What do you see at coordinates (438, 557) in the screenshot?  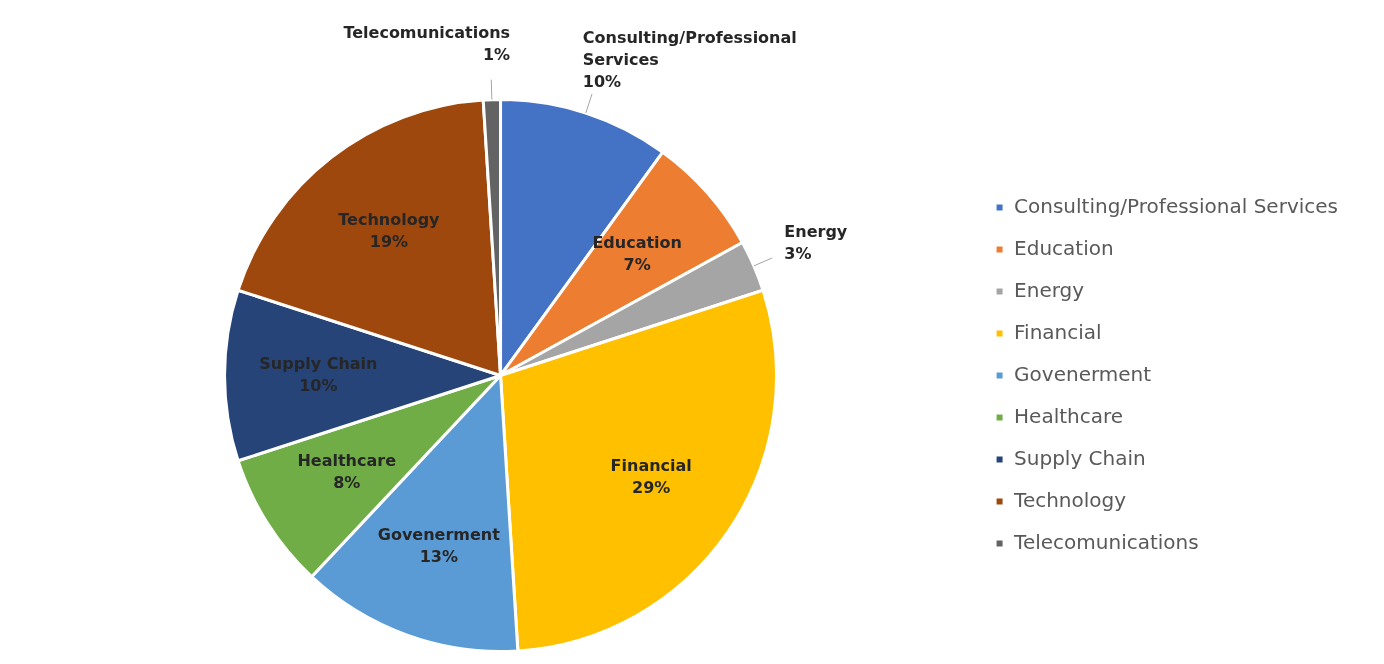 I see `data-label: 13%` at bounding box center [438, 557].